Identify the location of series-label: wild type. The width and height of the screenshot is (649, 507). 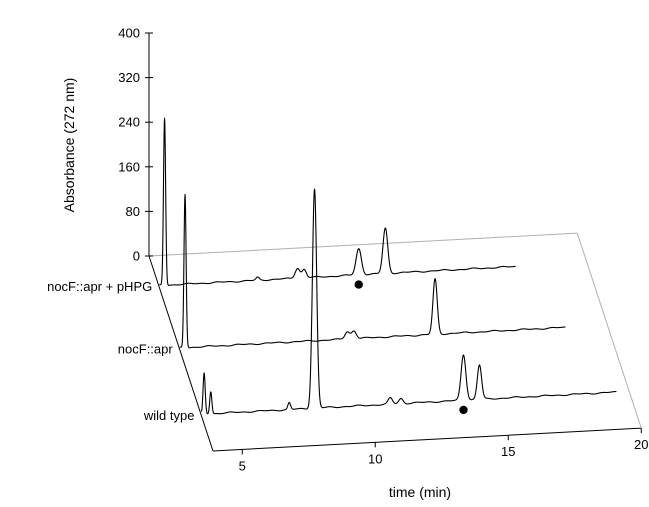
(169, 415).